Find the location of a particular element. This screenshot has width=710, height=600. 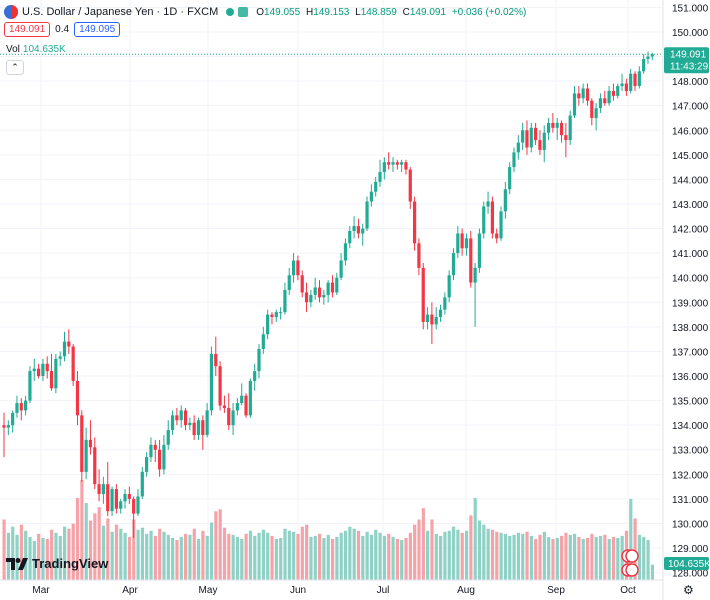

volume-legend: Vol 104.635K is located at coordinates (36, 49).